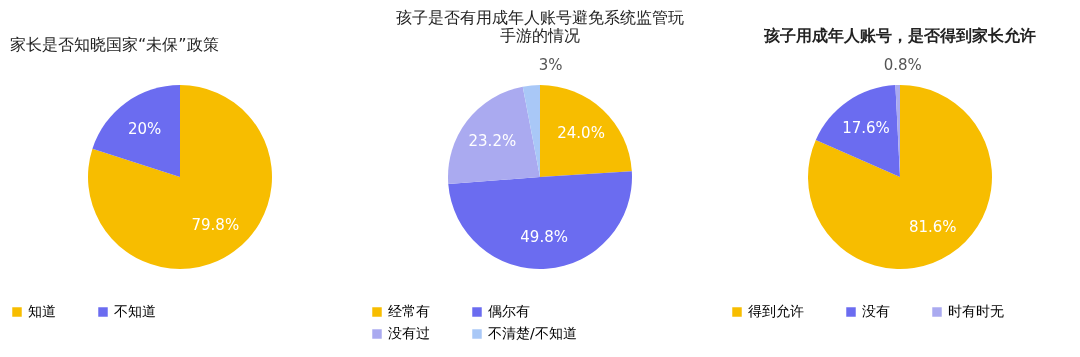  What do you see at coordinates (114, 44) in the screenshot?
I see `chart-title: 家长是否知晓国家“未保”政策` at bounding box center [114, 44].